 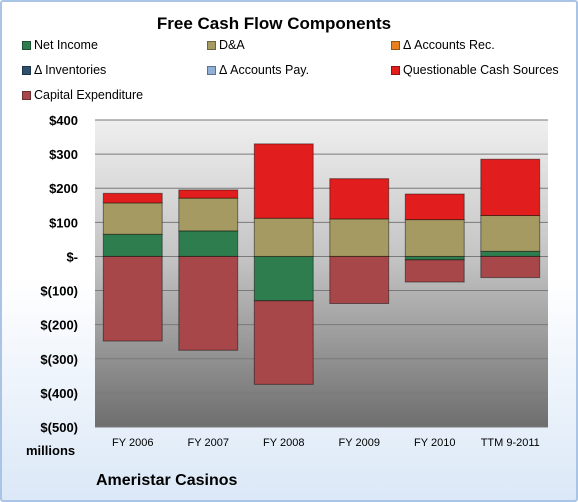 What do you see at coordinates (274, 23) in the screenshot?
I see `chart-title: Free Cash Flow Components` at bounding box center [274, 23].